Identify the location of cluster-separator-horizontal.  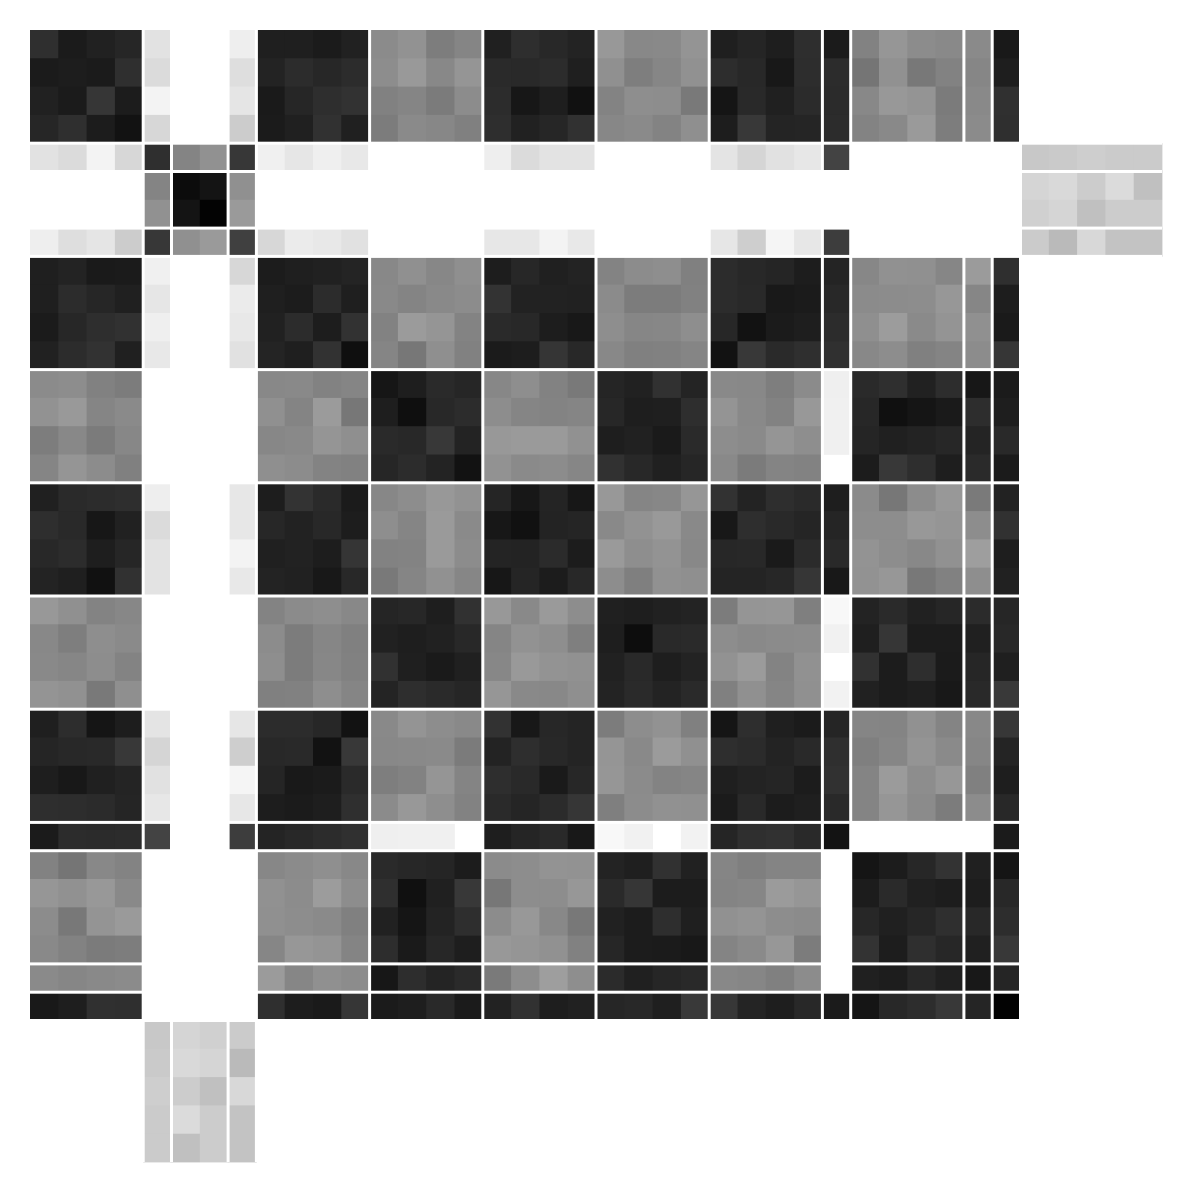
(596, 964).